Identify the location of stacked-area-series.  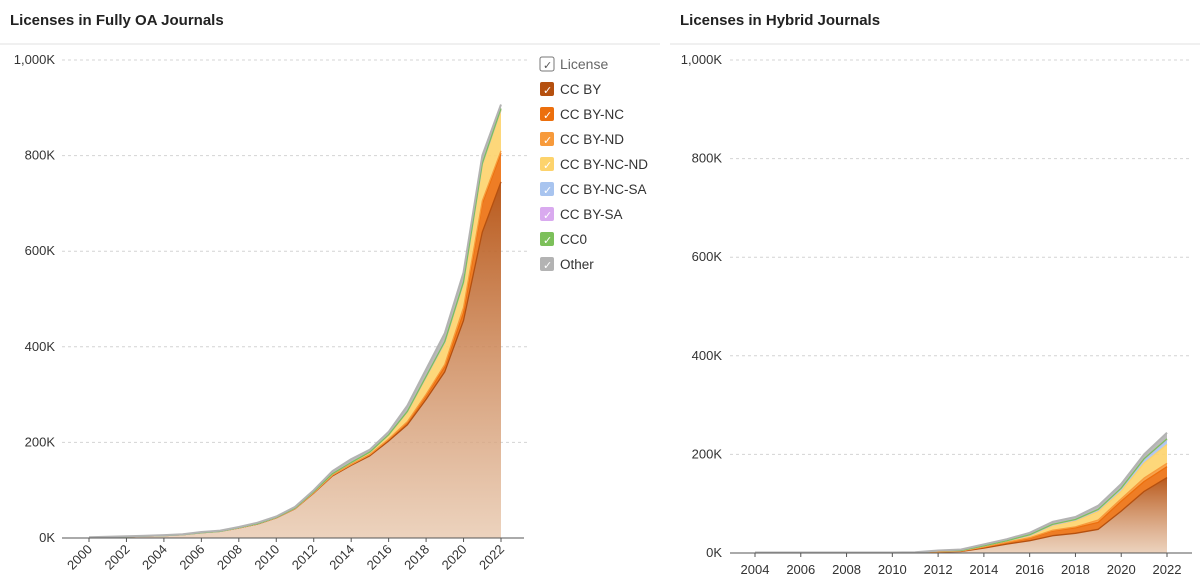
(961, 492).